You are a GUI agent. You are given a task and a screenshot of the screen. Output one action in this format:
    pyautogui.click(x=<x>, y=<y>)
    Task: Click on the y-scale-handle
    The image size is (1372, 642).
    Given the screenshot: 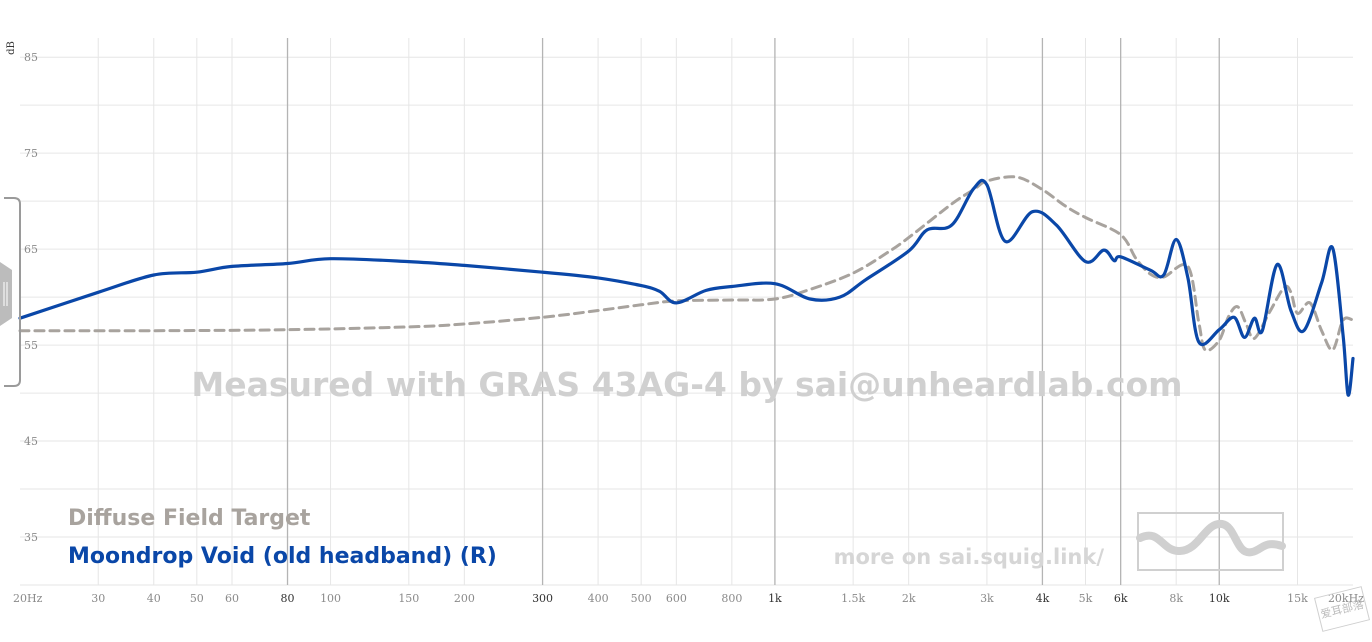 What is the action you would take?
    pyautogui.click(x=10, y=292)
    